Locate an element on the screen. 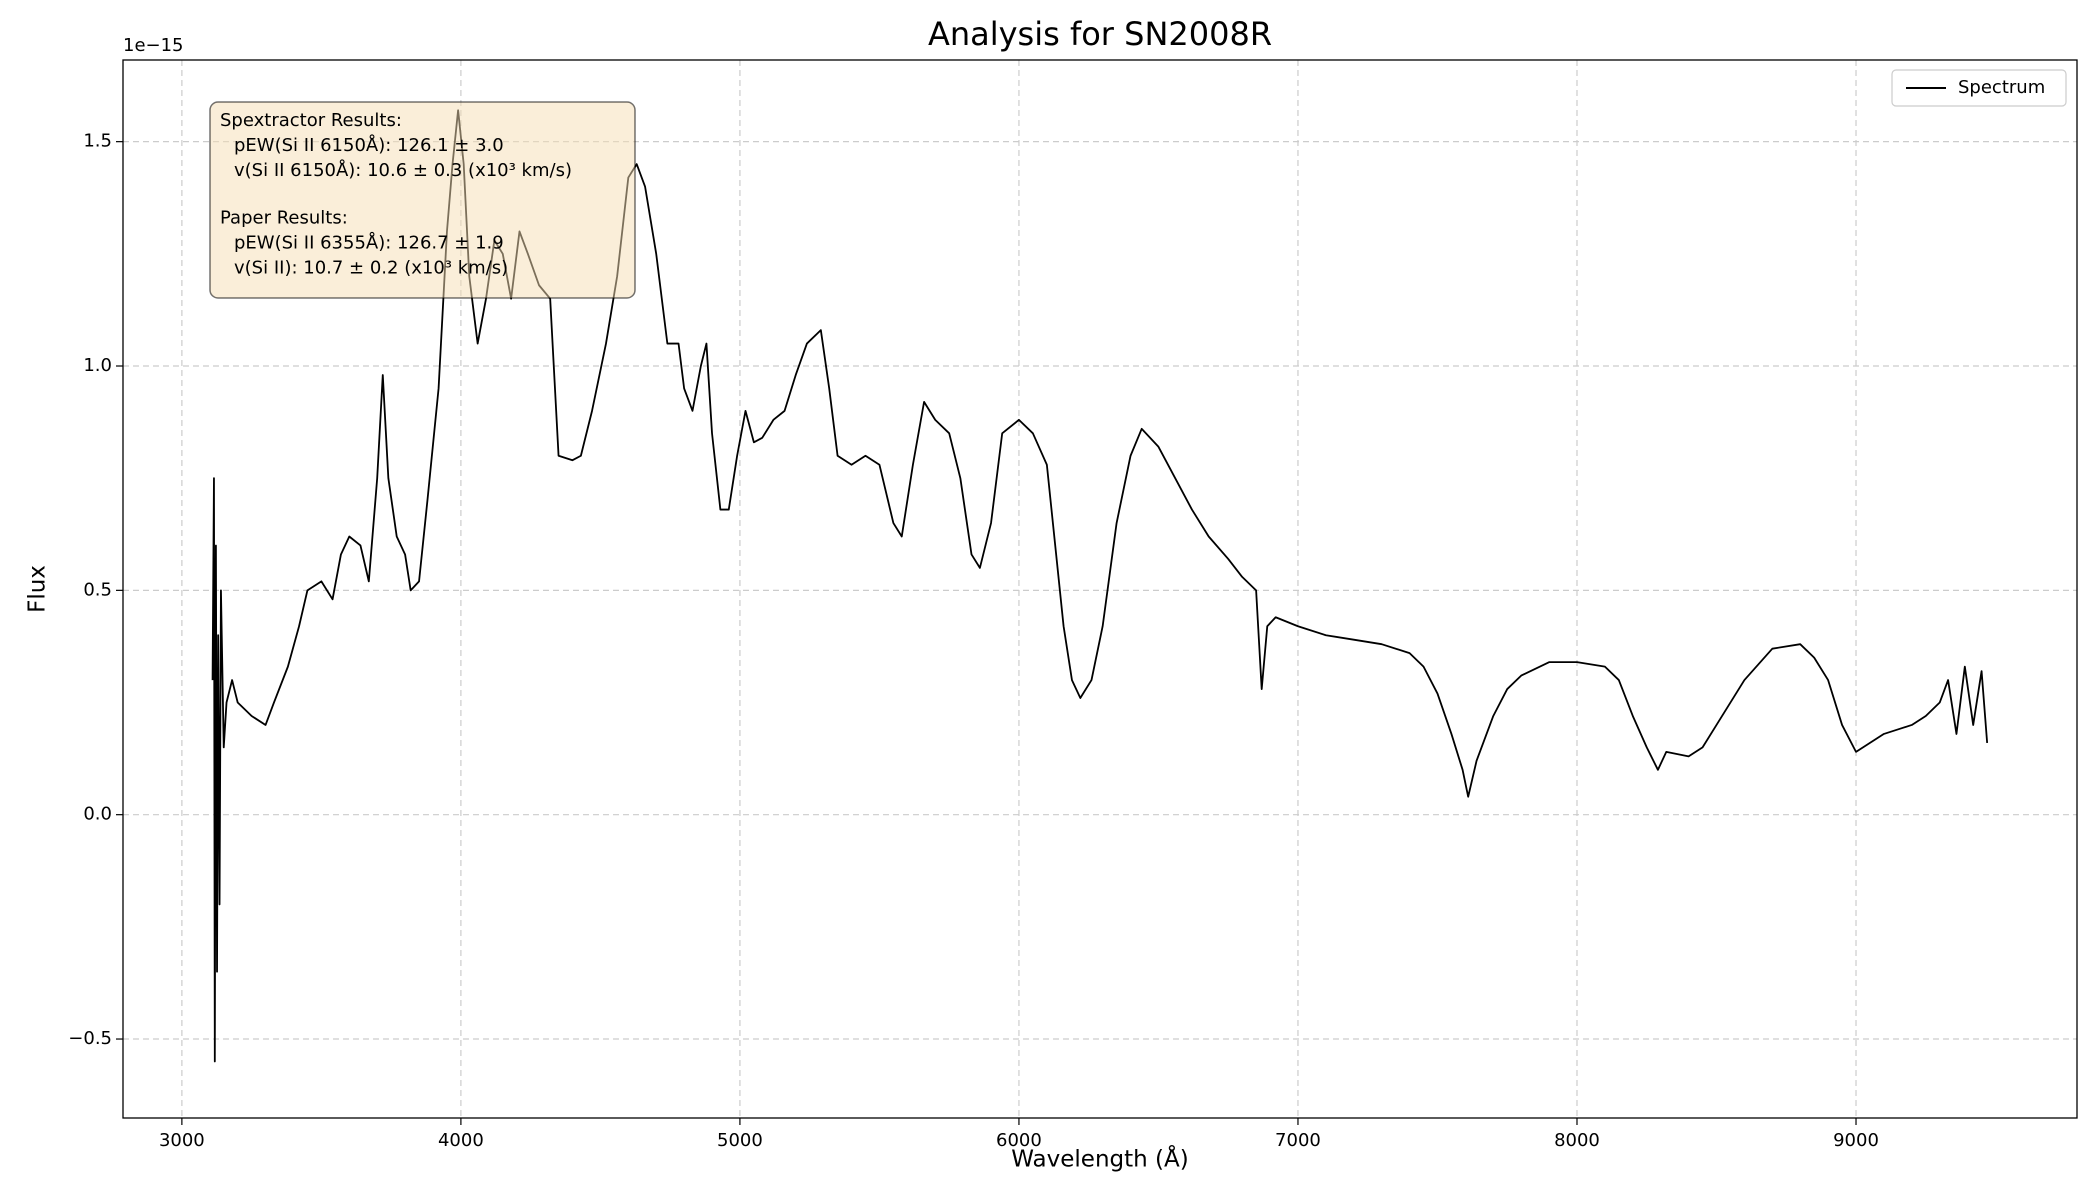  y-tick-label: 0.5 is located at coordinates (97, 589).